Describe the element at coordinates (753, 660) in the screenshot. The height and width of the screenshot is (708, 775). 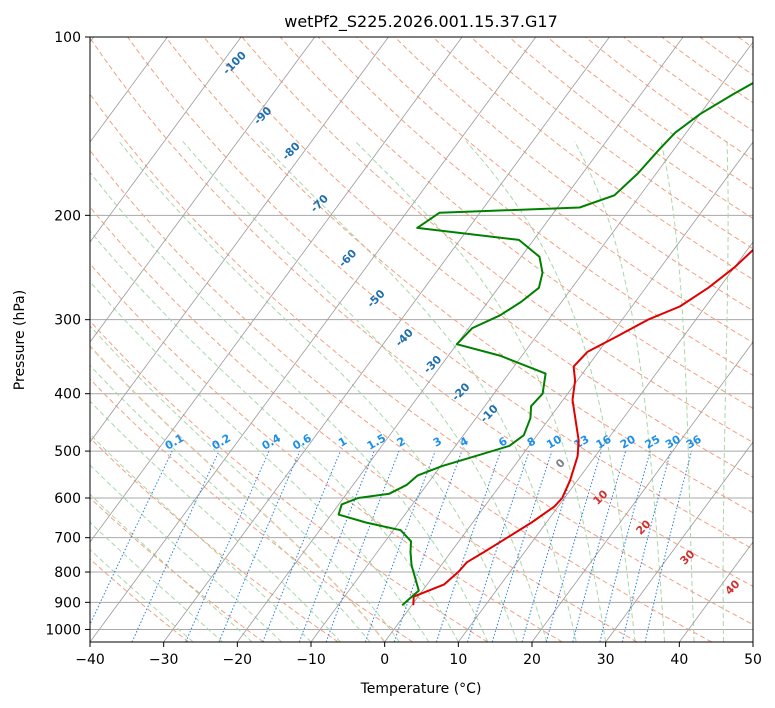
I see `x-tick-label: 50` at that location.